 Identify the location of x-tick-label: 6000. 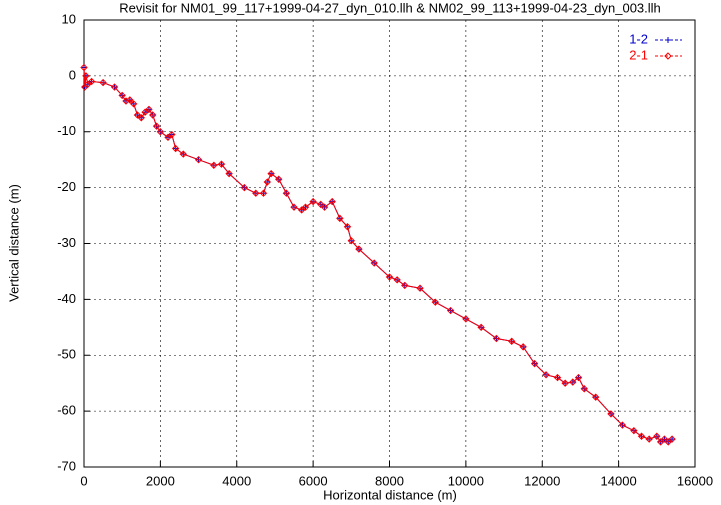
(313, 480).